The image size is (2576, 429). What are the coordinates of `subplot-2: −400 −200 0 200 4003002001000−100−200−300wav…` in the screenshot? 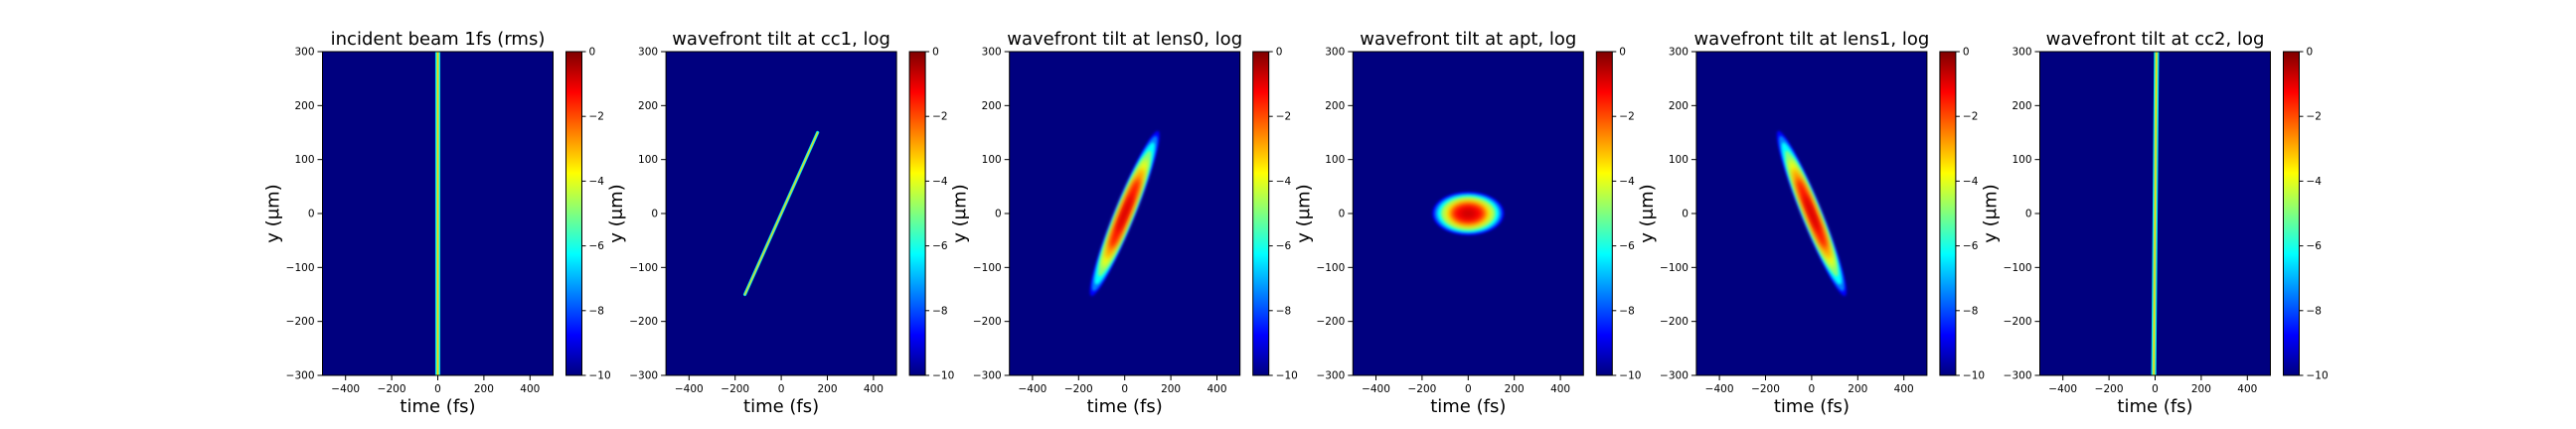 It's located at (780, 223).